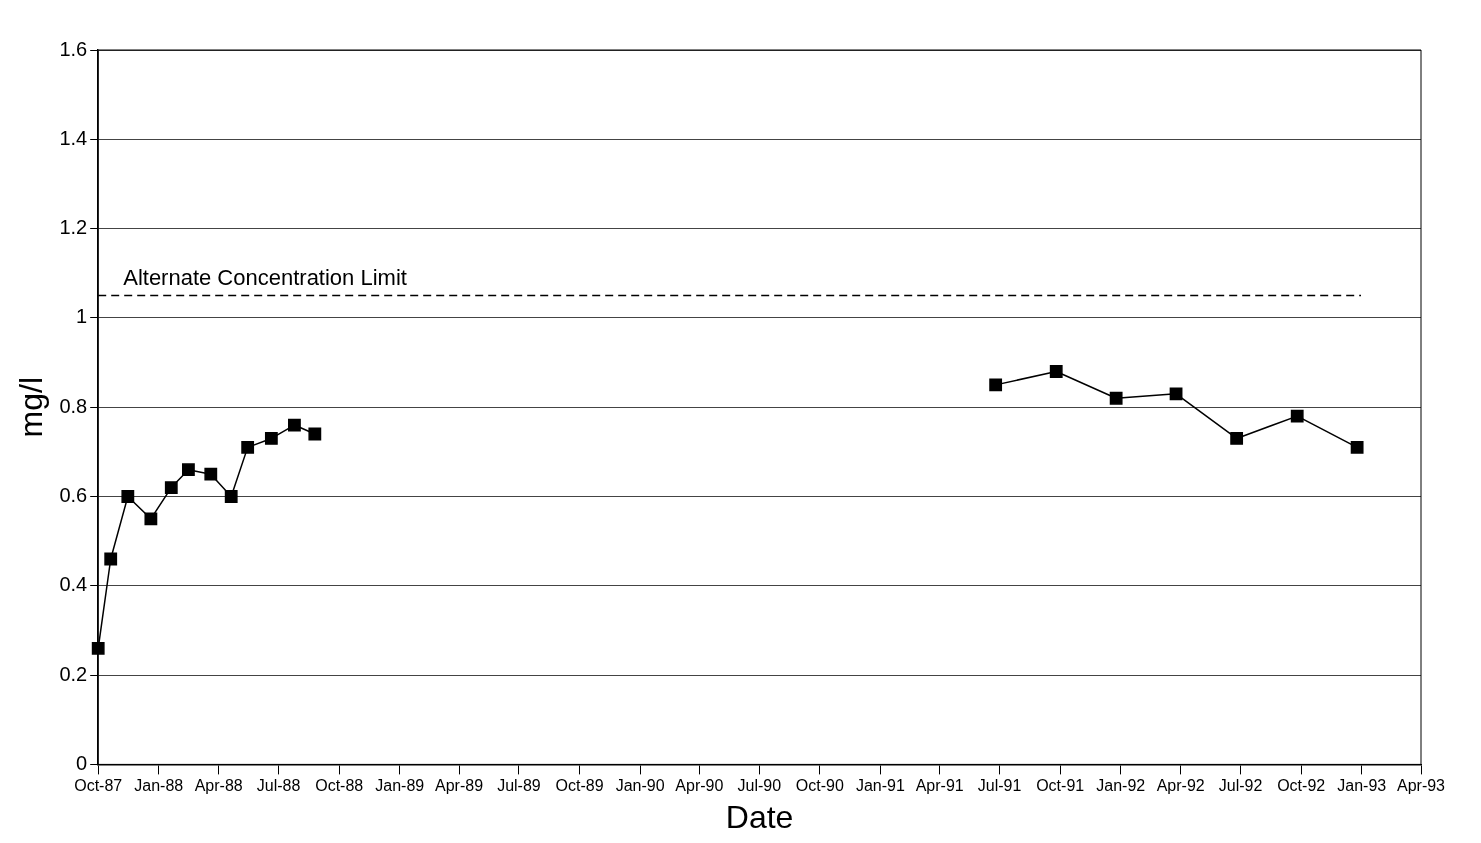  What do you see at coordinates (1060, 786) in the screenshot?
I see `x-tick-label: Oct-91` at bounding box center [1060, 786].